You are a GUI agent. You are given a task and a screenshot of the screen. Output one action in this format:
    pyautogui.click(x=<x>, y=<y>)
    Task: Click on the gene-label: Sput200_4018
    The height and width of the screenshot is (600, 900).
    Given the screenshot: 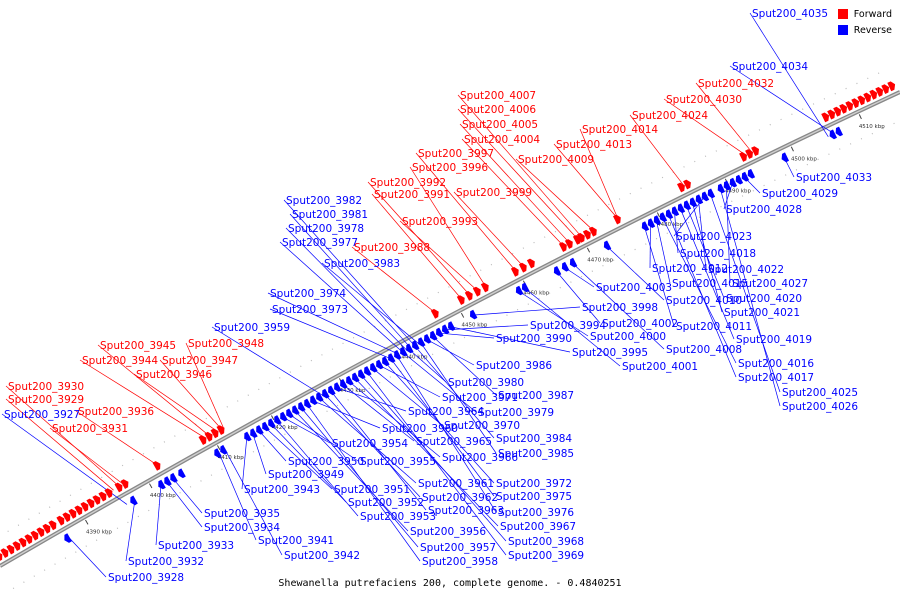 What is the action you would take?
    pyautogui.click(x=718, y=254)
    